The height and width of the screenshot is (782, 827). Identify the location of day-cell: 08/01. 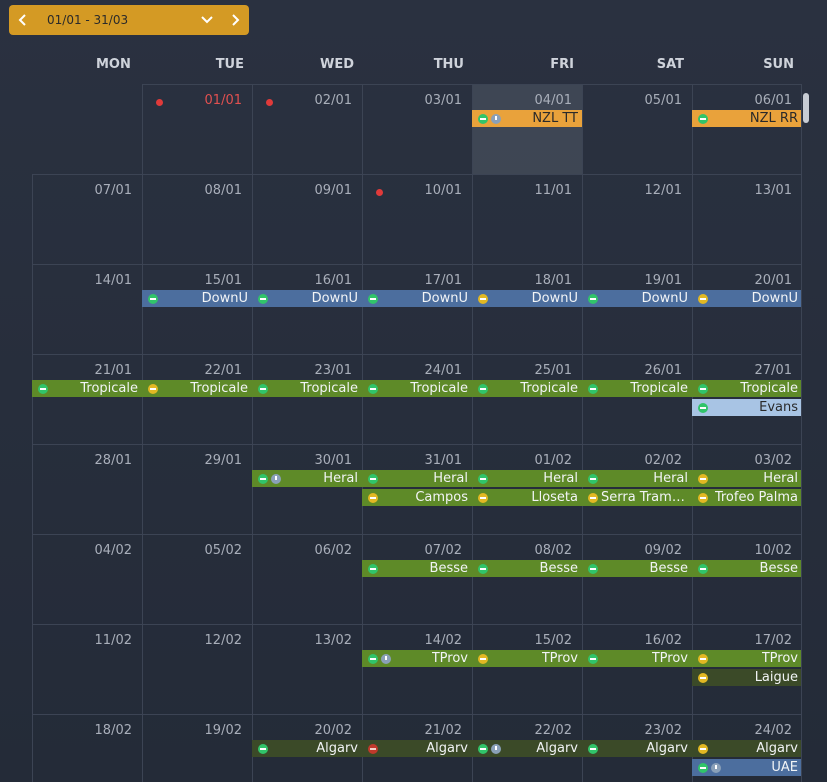
(197, 219).